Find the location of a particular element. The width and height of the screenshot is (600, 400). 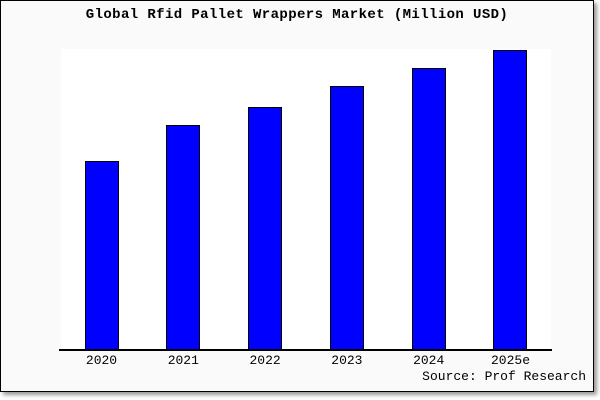

source-note: Source: Prof Research is located at coordinates (504, 376).